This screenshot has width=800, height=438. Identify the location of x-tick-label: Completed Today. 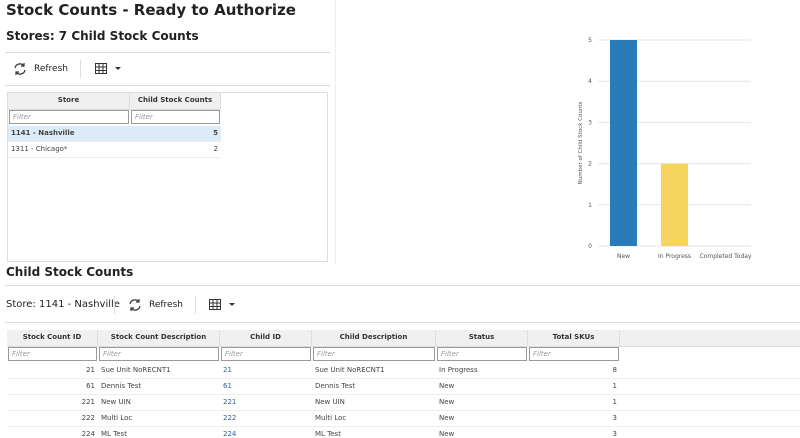
(726, 256).